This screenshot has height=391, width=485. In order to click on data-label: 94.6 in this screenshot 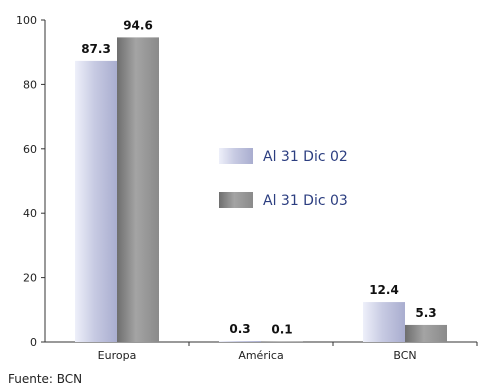, I will do `click(138, 25)`.